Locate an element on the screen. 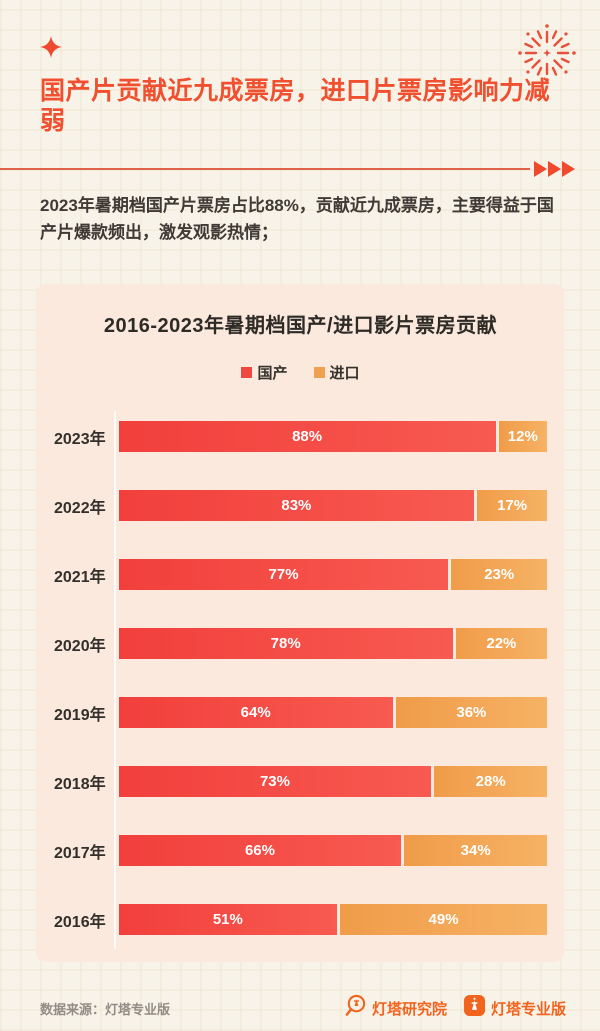 Image resolution: width=600 pixels, height=1031 pixels. bar-value-import: 36% is located at coordinates (471, 712).